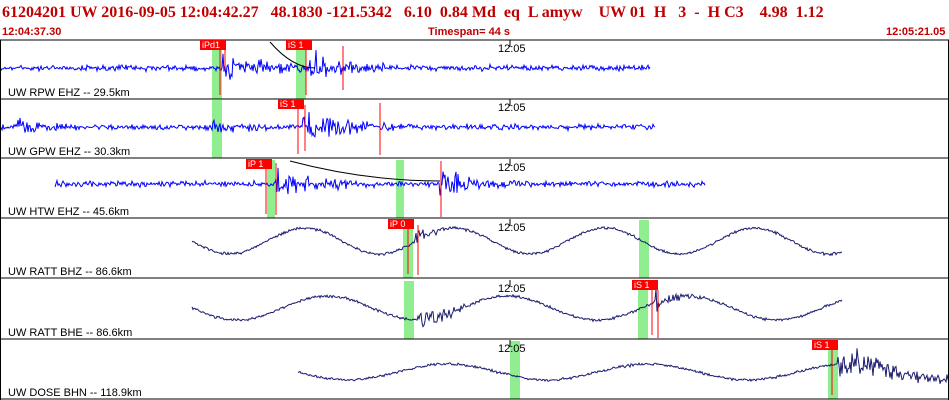  What do you see at coordinates (70, 272) in the screenshot?
I see `station-label: UW RATT BHZ -- 86.6km` at bounding box center [70, 272].